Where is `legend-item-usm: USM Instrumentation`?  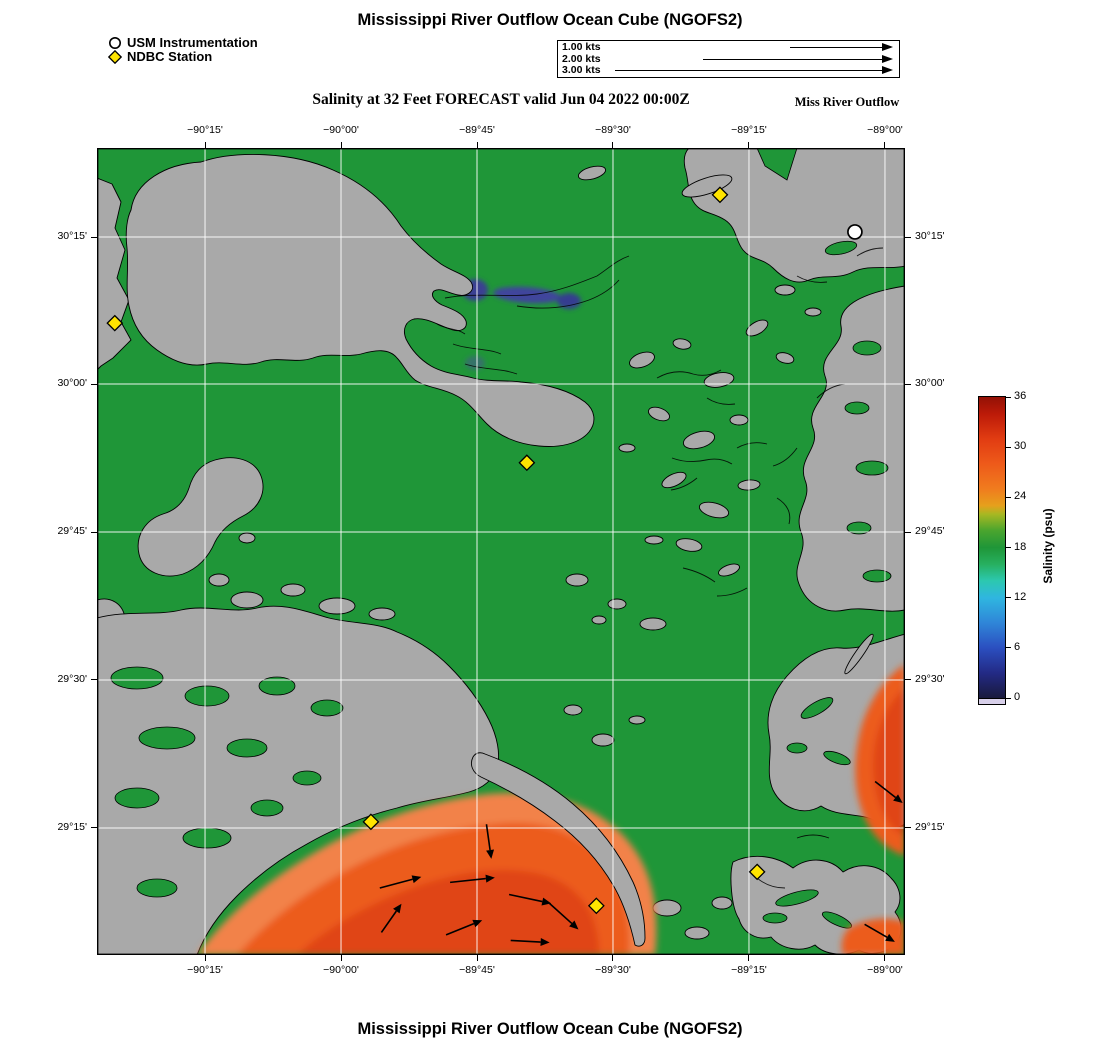 legend-item-usm: USM Instrumentation is located at coordinates (183, 43).